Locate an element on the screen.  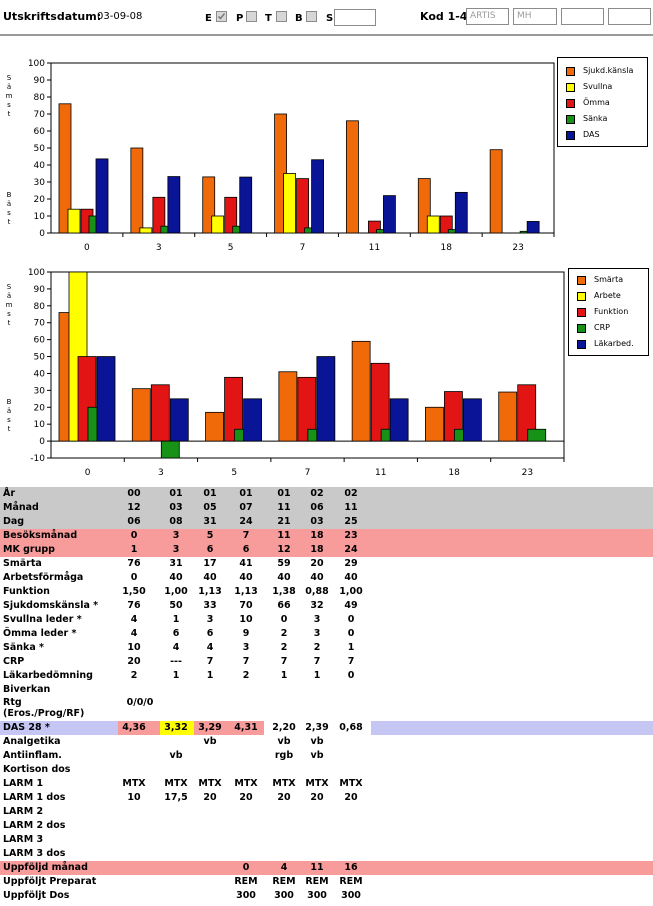
y-tick-label: 20 is located at coordinates (40, 408).